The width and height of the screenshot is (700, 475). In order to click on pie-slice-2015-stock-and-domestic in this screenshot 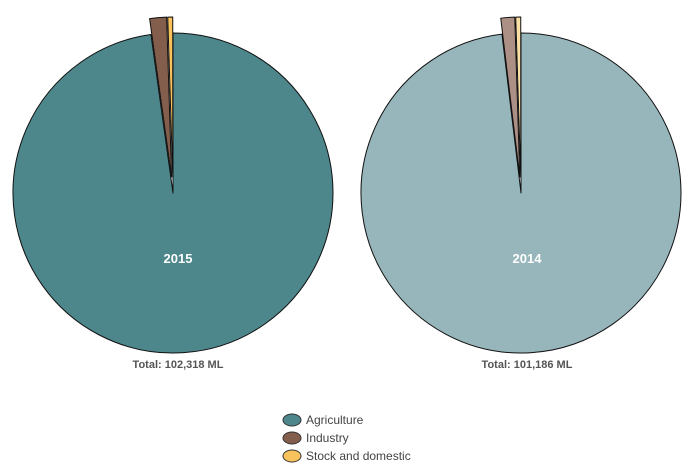, I will do `click(170, 97)`.